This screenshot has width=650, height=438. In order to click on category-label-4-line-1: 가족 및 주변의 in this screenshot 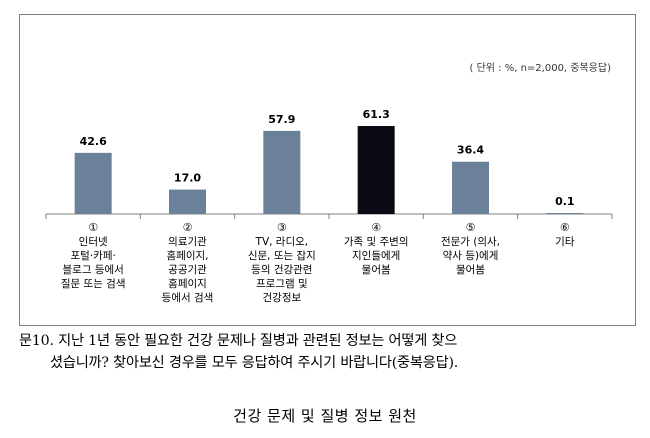, I will do `click(376, 242)`.